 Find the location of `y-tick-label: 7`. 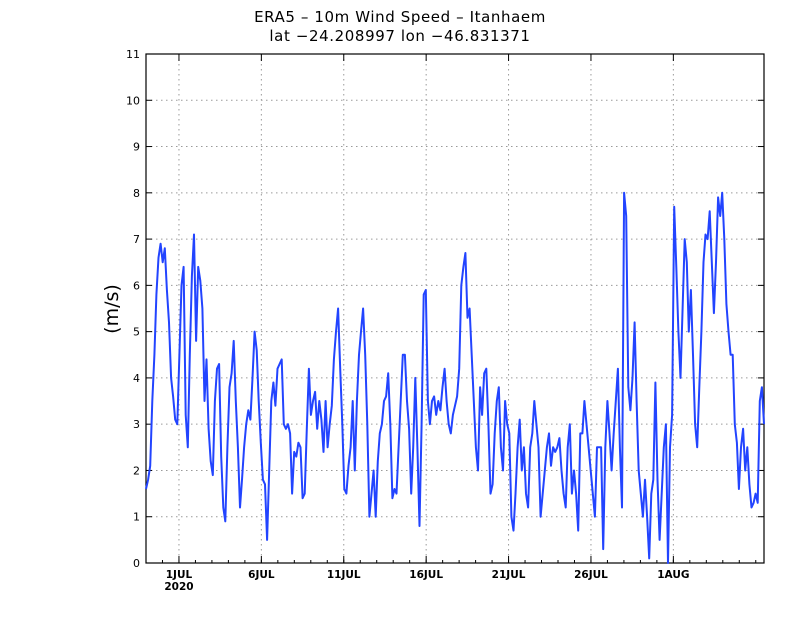

y-tick-label: 7 is located at coordinates (136, 239).